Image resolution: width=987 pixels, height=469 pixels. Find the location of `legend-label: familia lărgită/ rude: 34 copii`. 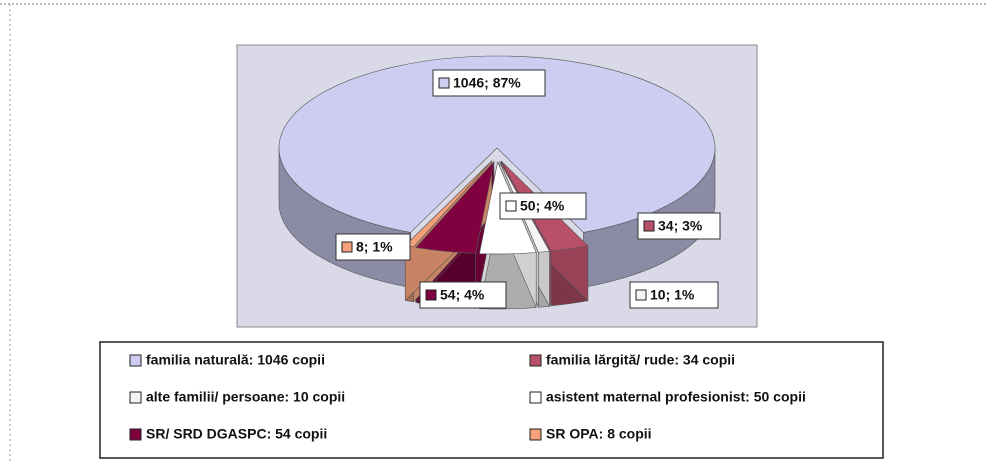

legend-label: familia lărgită/ rude: 34 copii is located at coordinates (640, 360).